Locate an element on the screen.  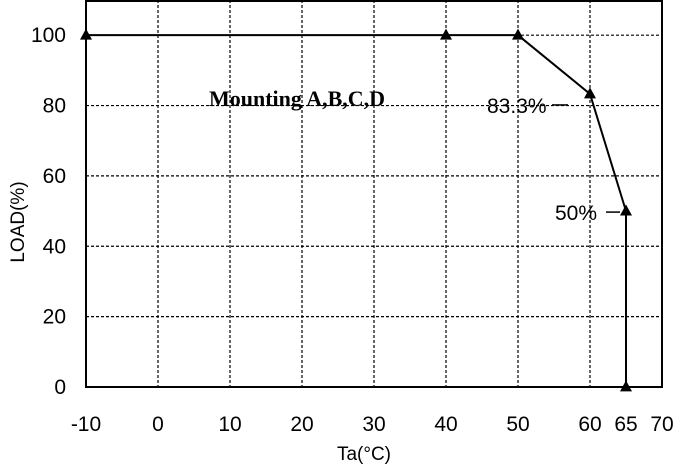
y-tick-label: 20 is located at coordinates (54, 317).